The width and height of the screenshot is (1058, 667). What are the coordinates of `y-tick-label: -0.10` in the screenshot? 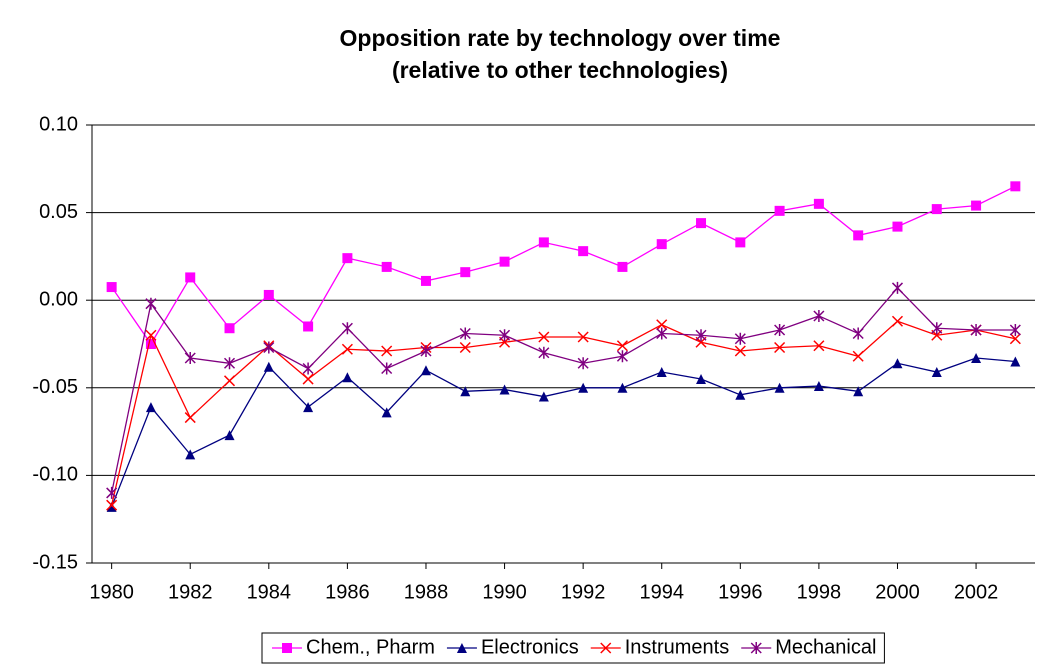 It's located at (55, 475).